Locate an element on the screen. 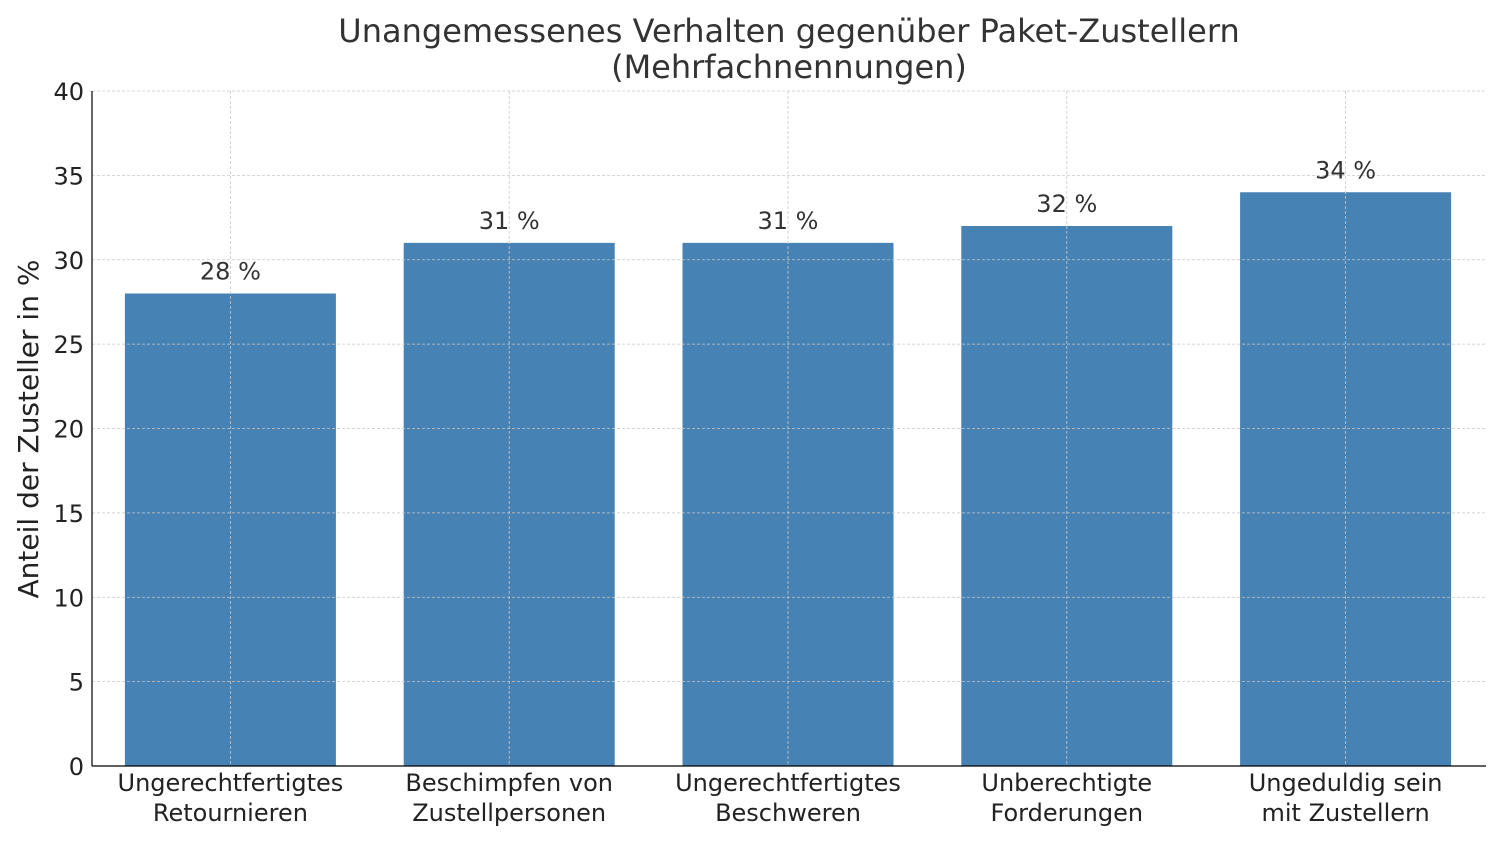 Image resolution: width=1500 pixels, height=844 pixels. x-tick-label: Unberechtigte Forderungen is located at coordinates (1066, 798).